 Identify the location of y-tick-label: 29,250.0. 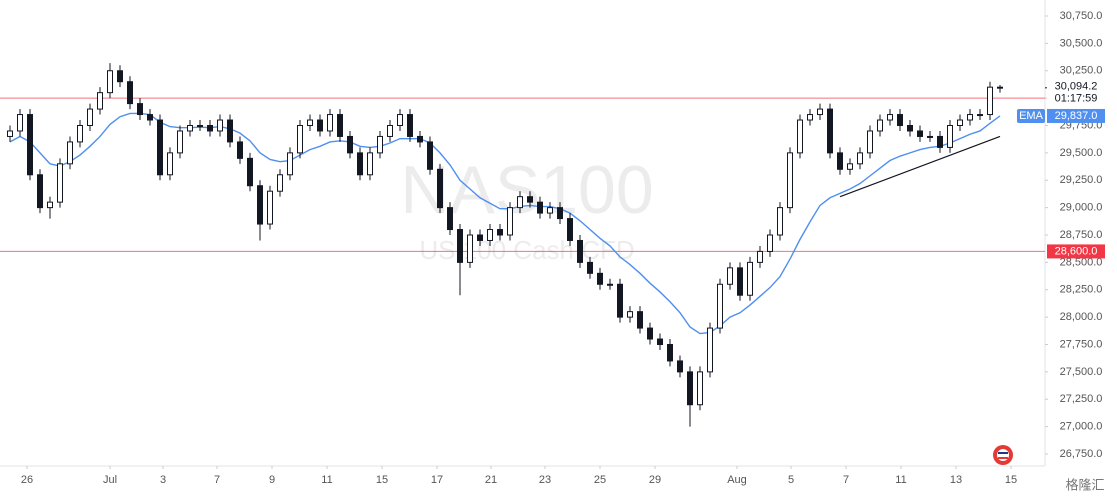
(1081, 180).